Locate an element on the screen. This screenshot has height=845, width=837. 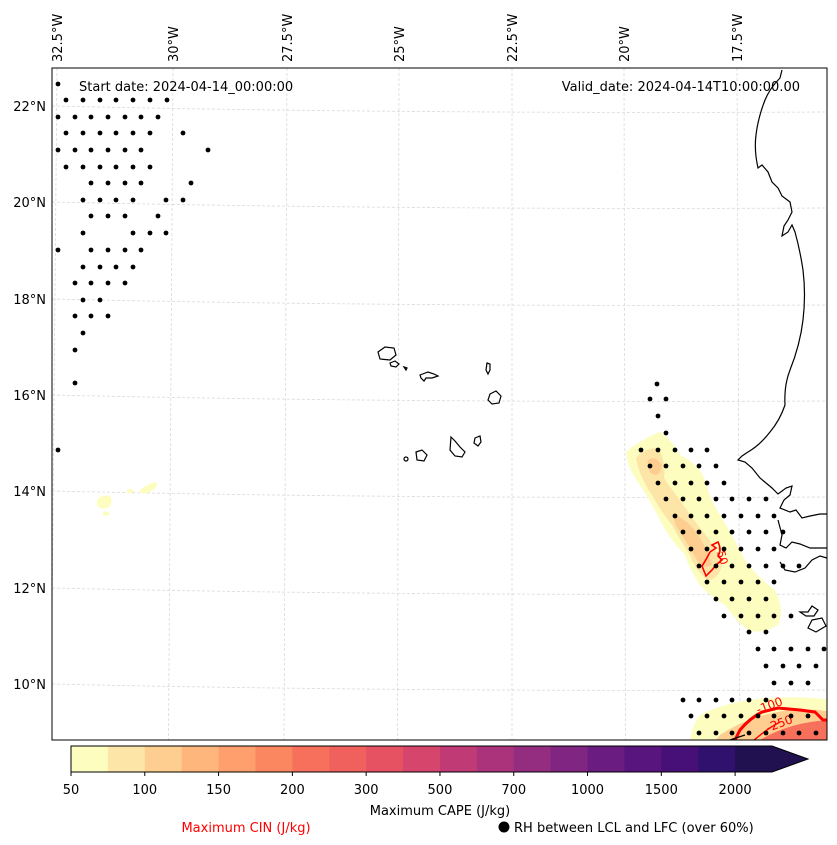
longitude-tick-label: 32.5°W is located at coordinates (58, 38).